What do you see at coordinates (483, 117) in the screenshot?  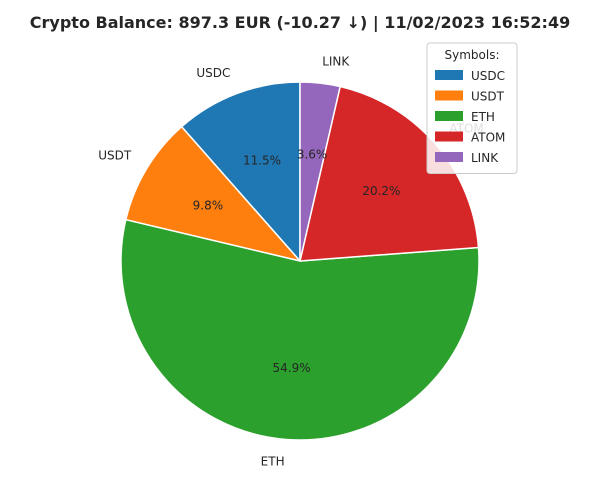 I see `legend-label-eth: ETH` at bounding box center [483, 117].